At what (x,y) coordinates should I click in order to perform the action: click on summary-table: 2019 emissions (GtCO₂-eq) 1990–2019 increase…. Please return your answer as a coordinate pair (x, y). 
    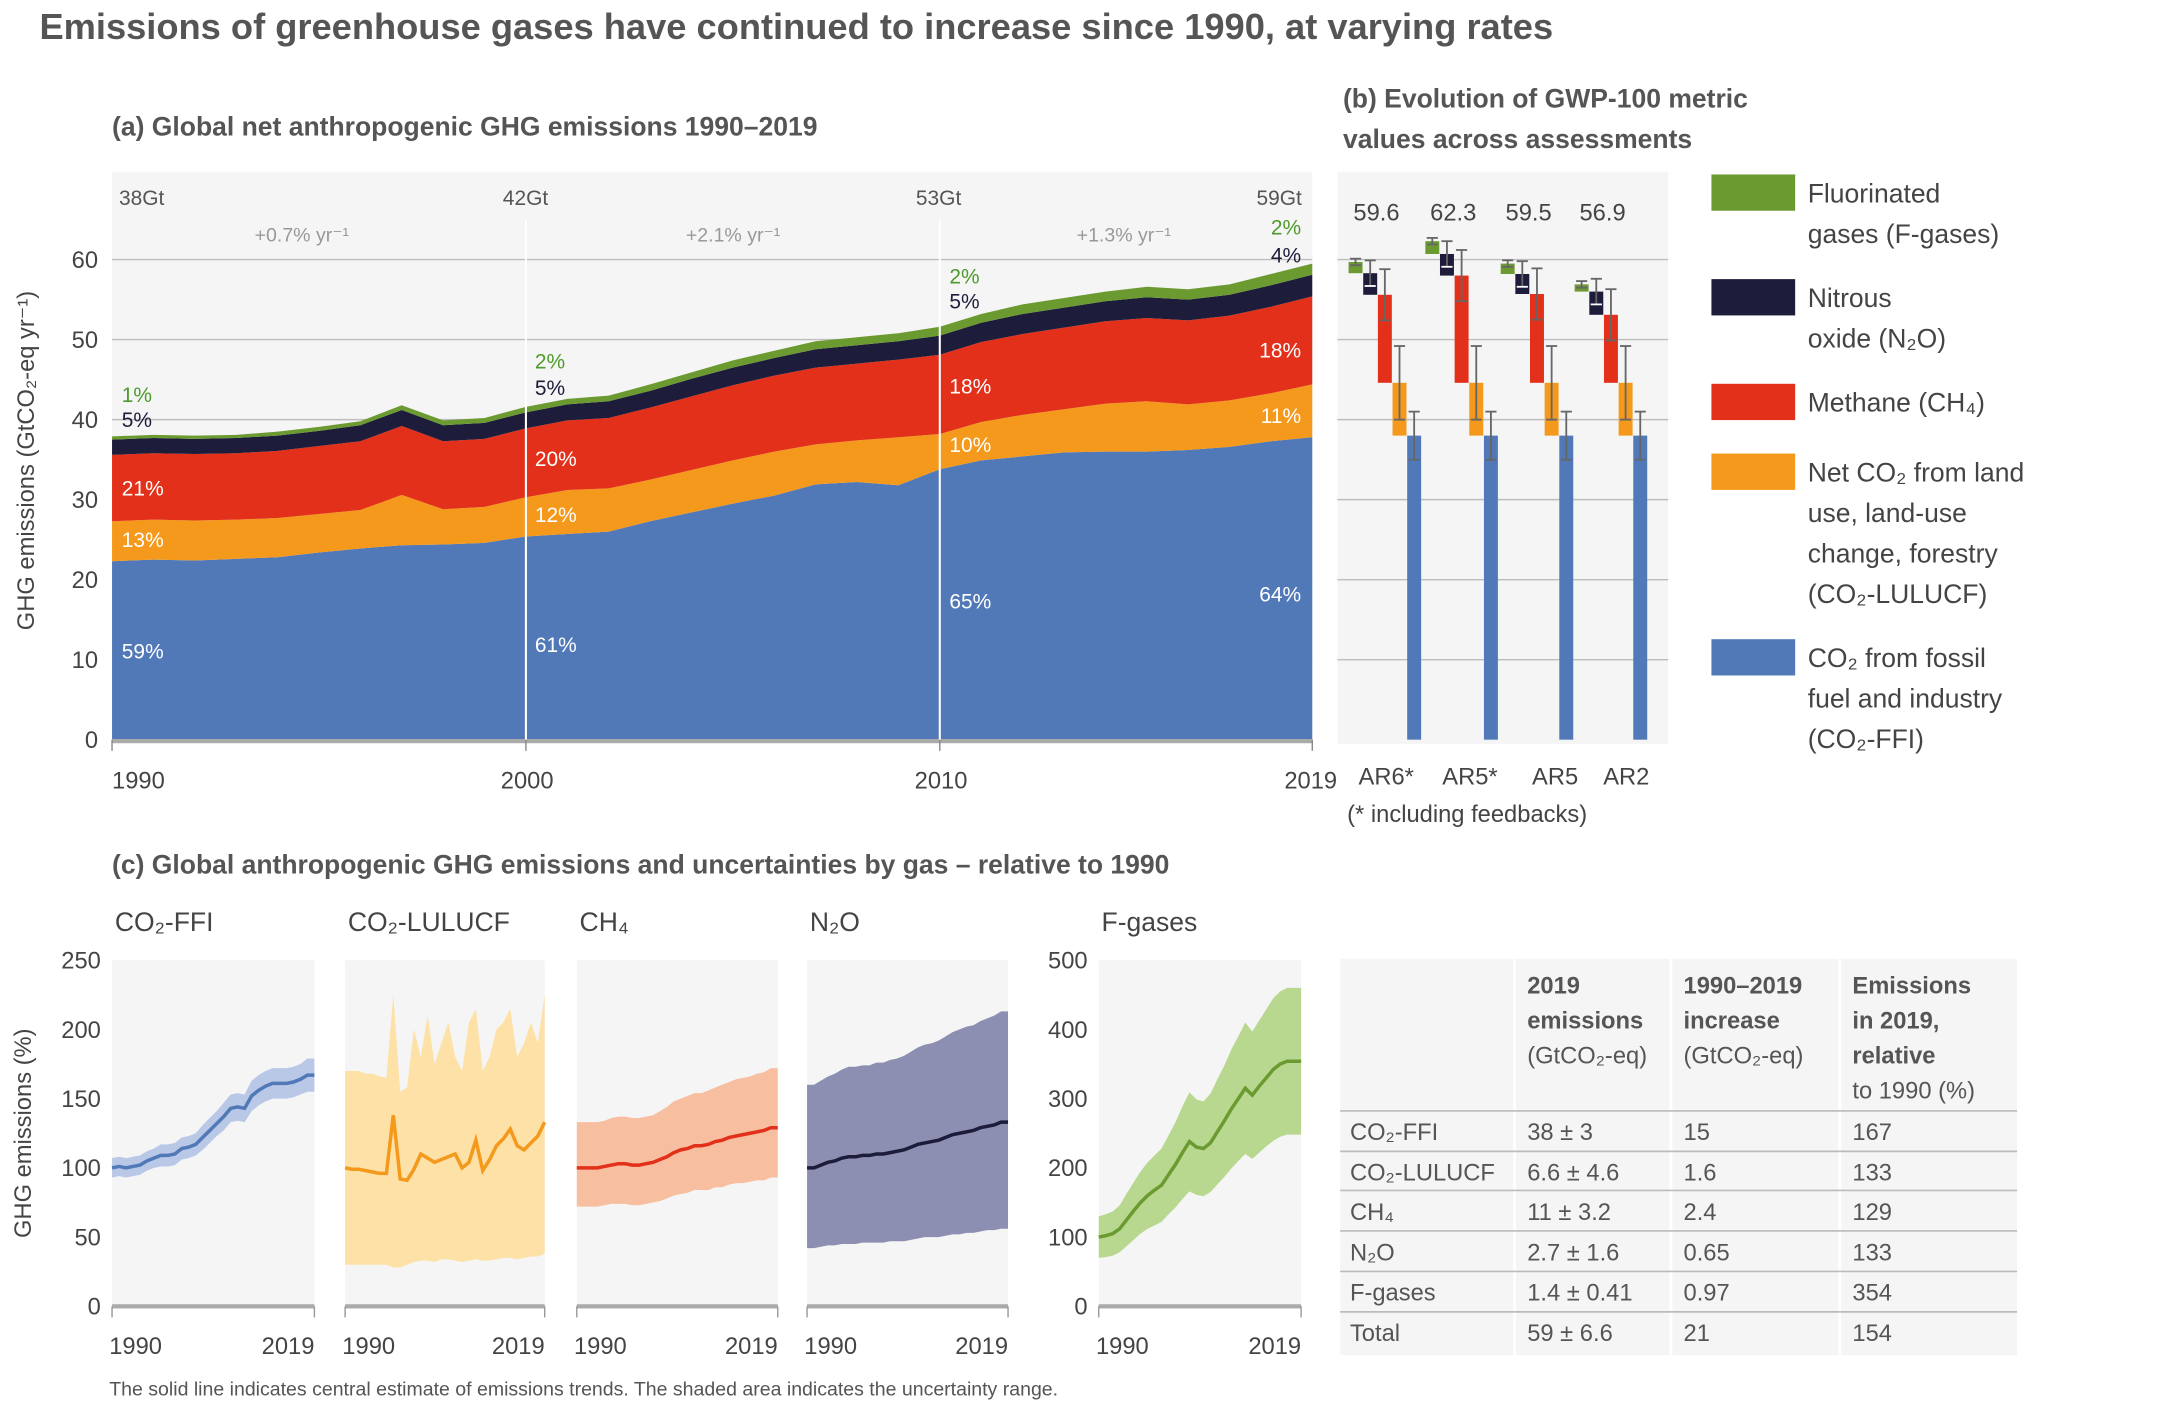
    Looking at the image, I should click on (1679, 1157).